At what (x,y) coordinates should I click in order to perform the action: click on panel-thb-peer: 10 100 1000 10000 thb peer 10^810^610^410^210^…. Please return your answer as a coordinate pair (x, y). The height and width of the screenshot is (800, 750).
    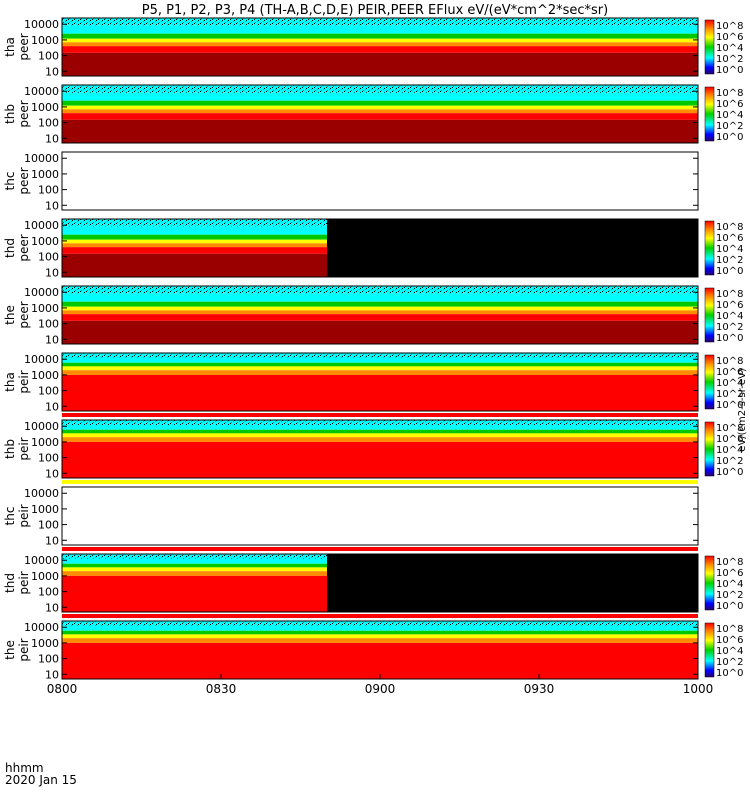
    Looking at the image, I should click on (373, 114).